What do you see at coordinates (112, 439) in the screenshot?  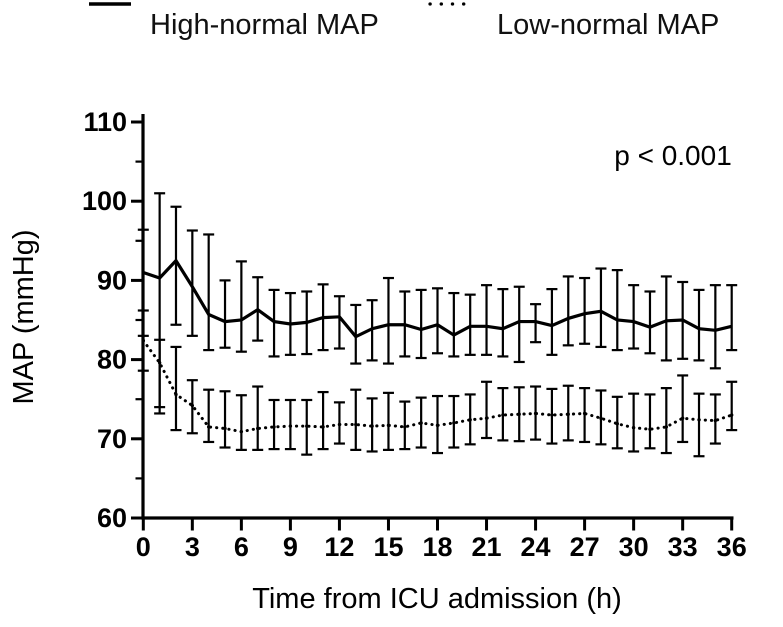 I see `svg-text: 70` at bounding box center [112, 439].